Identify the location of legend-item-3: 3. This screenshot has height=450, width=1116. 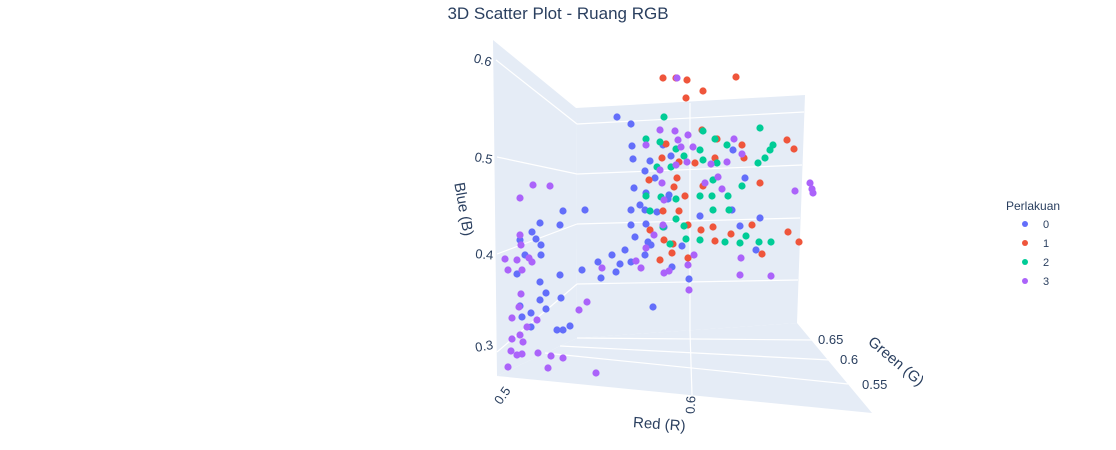
(1035, 282).